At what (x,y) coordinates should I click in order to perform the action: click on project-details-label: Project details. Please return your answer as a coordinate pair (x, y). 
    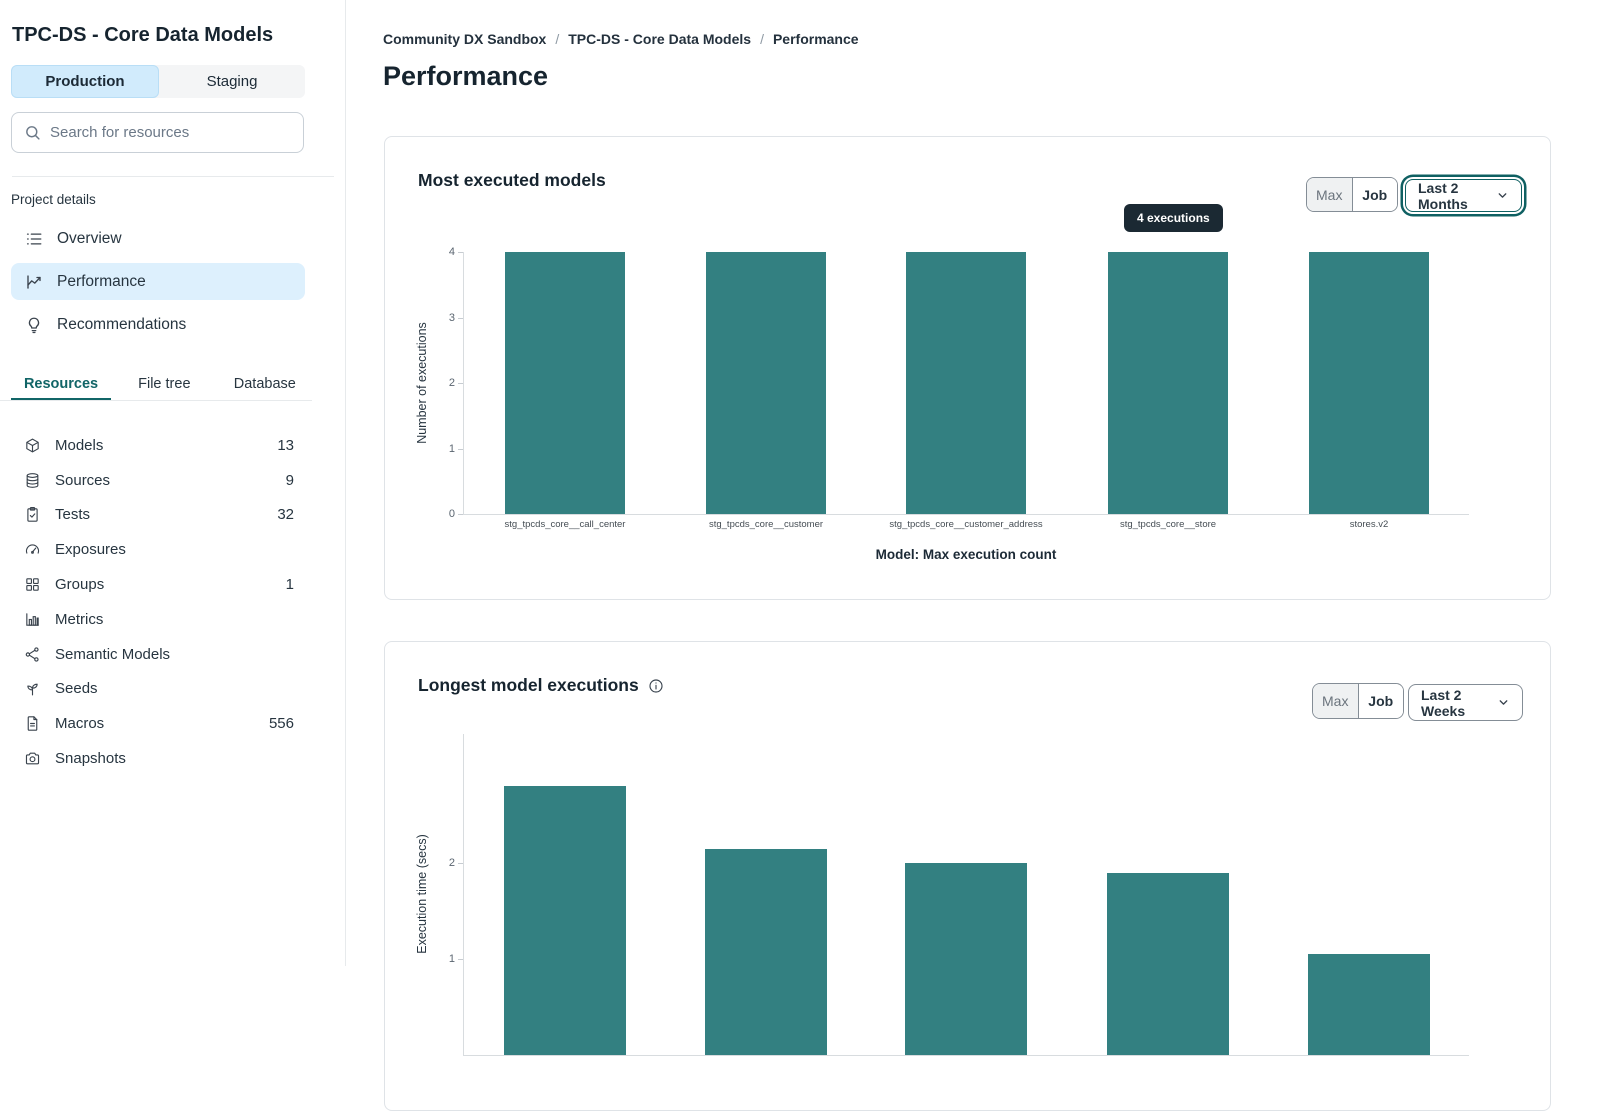
    Looking at the image, I should click on (53, 199).